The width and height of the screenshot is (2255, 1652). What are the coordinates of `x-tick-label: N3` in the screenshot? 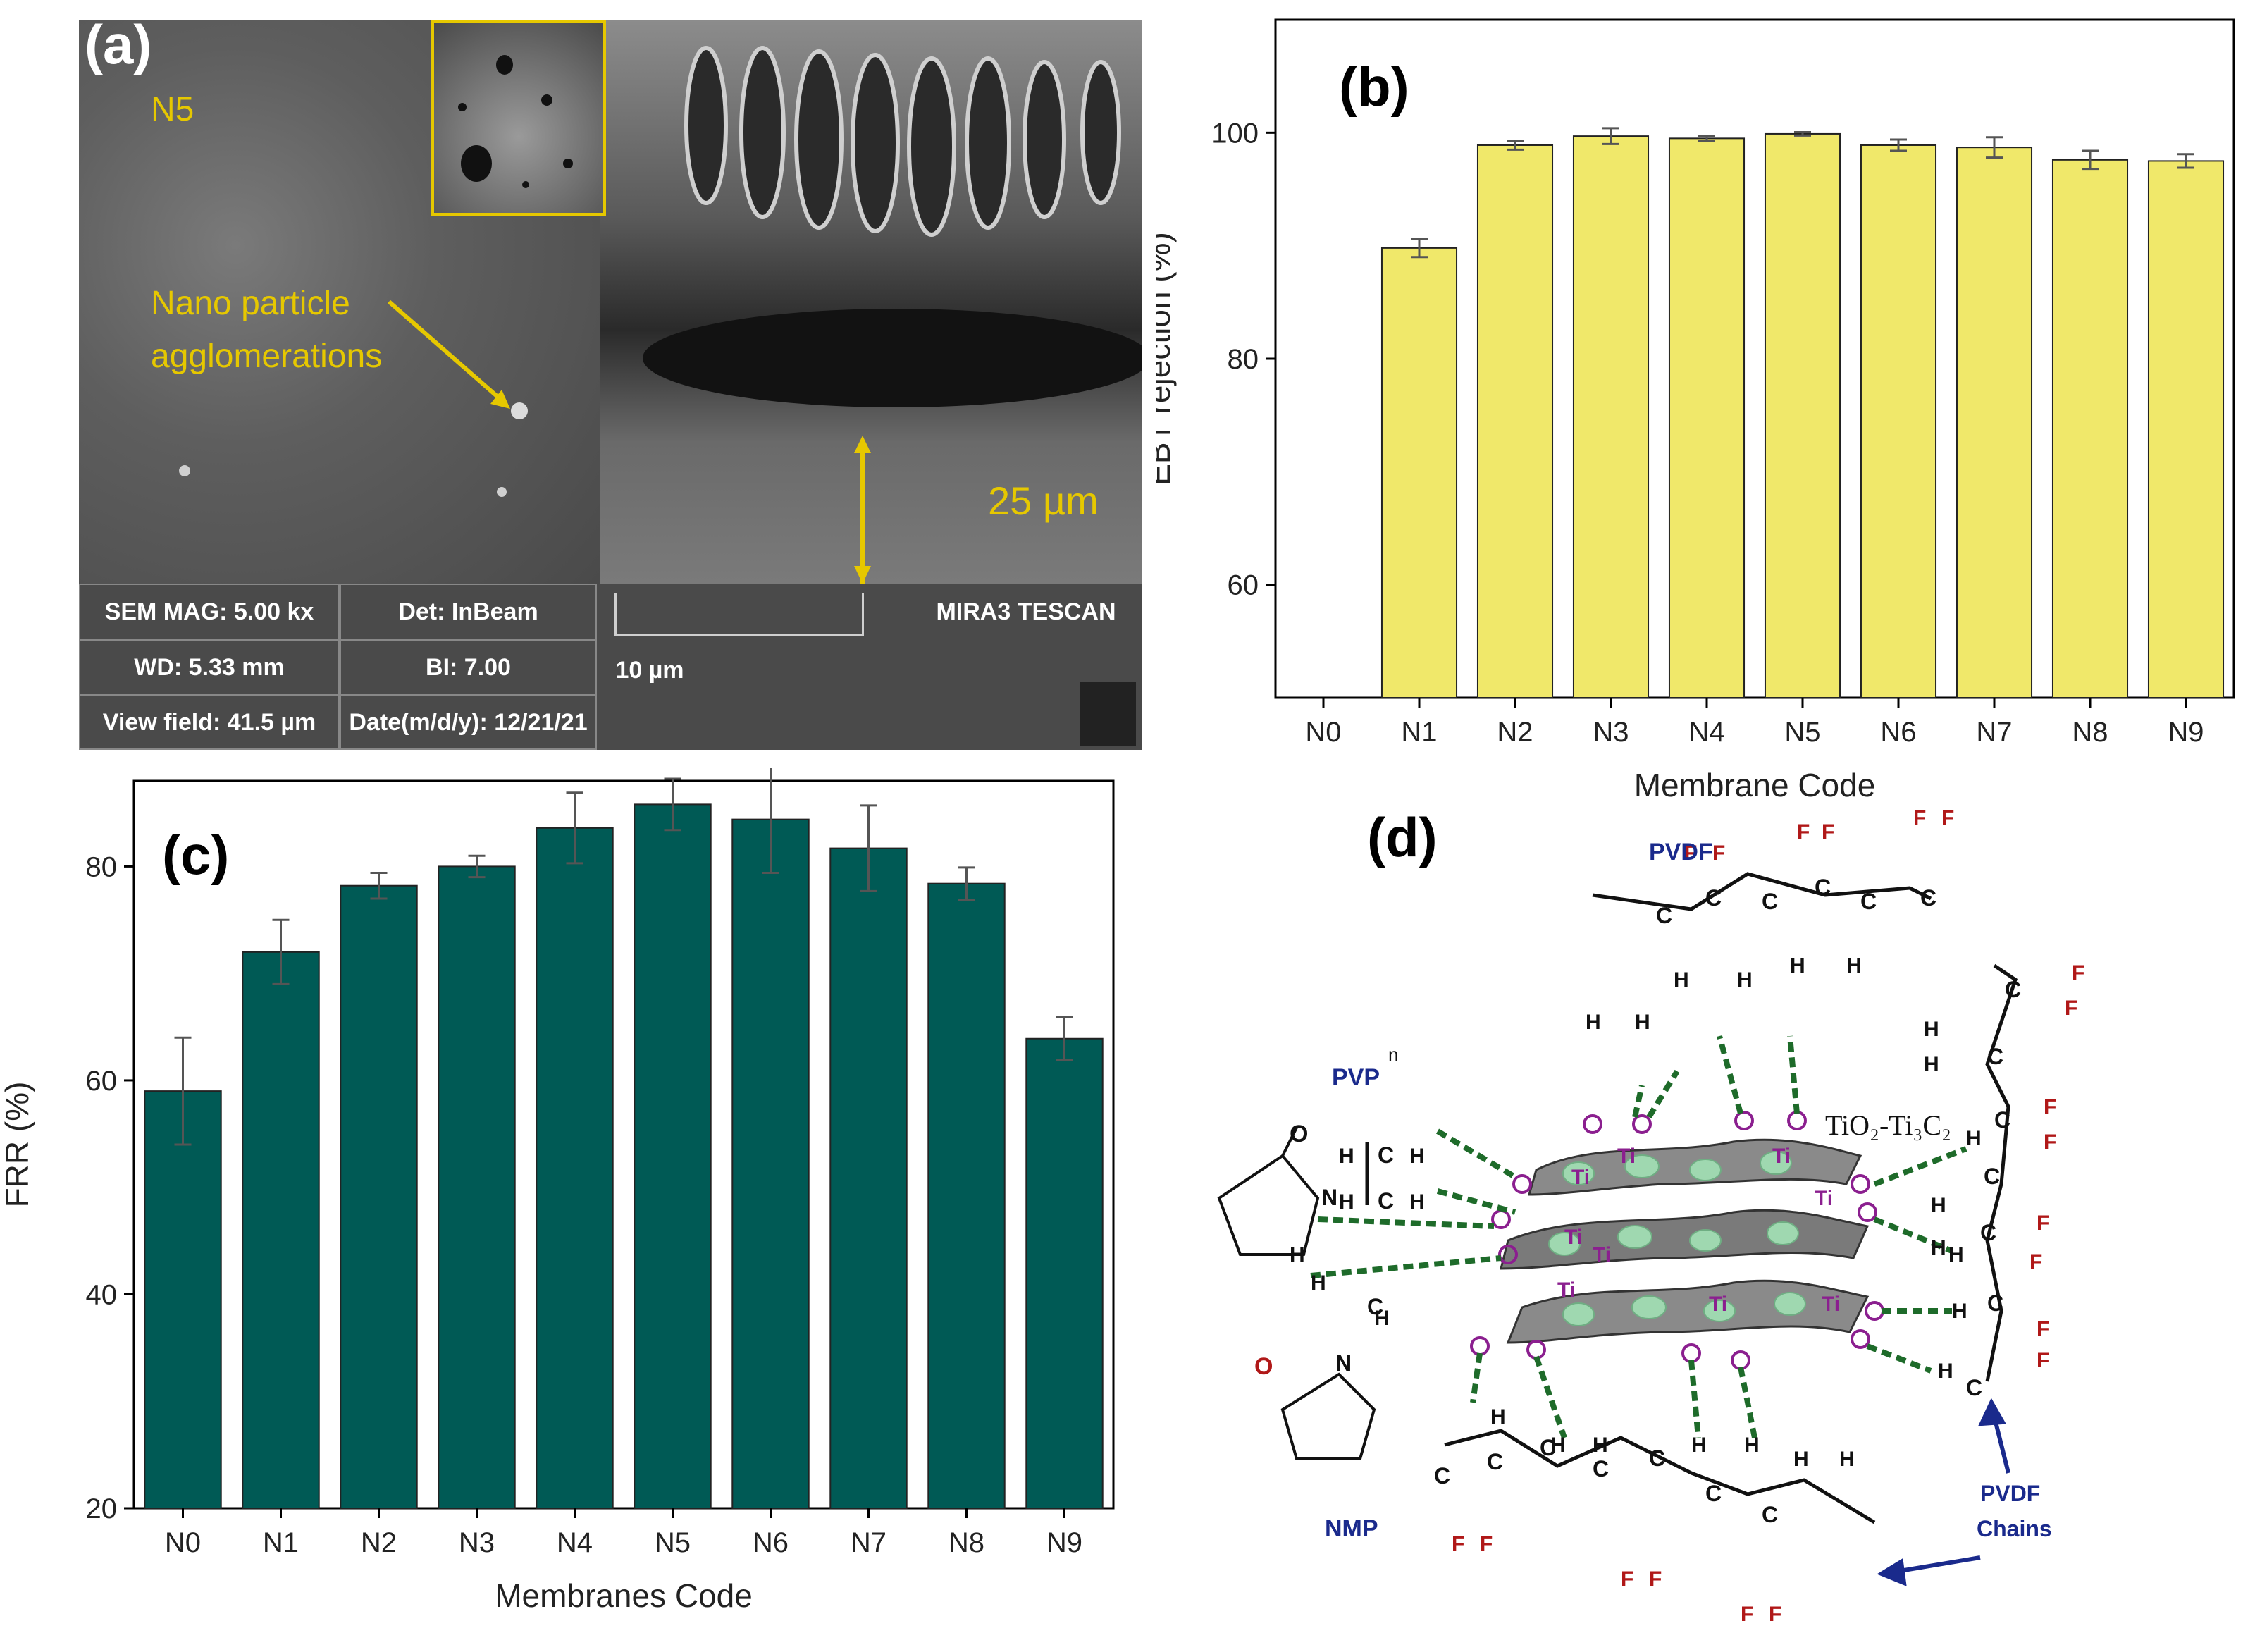 It's located at (1611, 732).